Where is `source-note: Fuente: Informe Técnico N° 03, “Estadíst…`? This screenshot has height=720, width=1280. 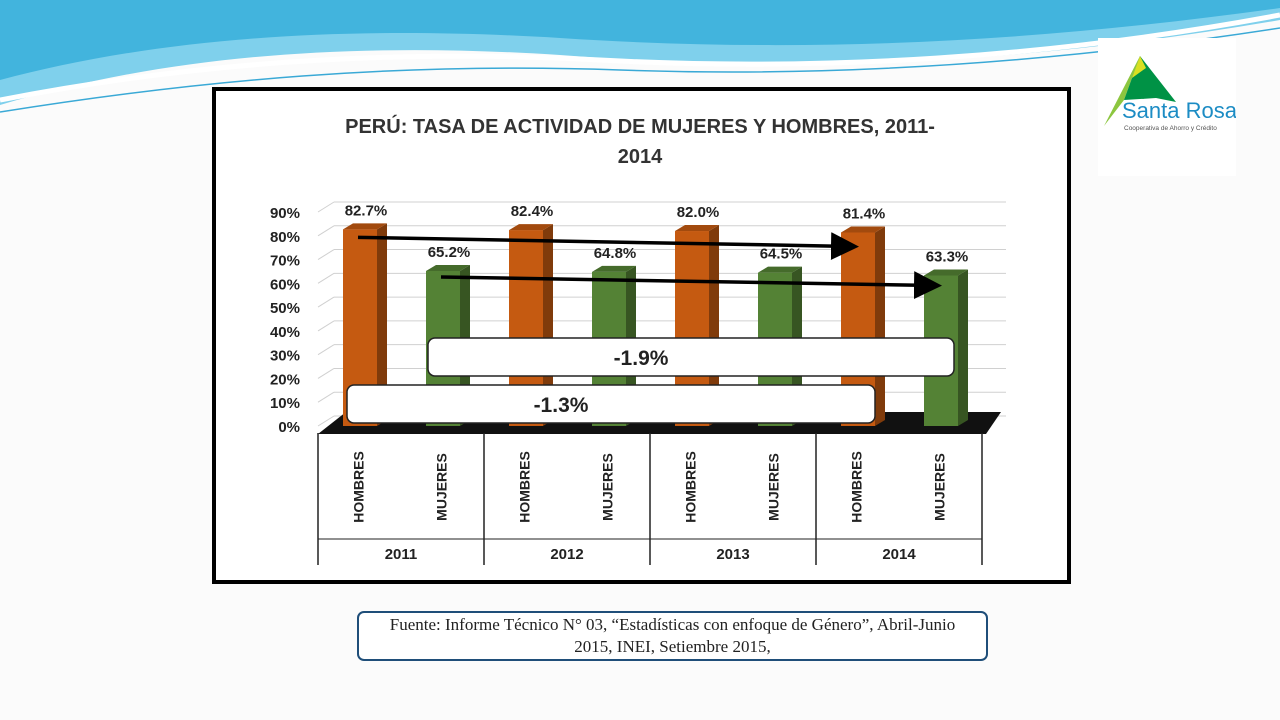 source-note: Fuente: Informe Técnico N° 03, “Estadíst… is located at coordinates (672, 636).